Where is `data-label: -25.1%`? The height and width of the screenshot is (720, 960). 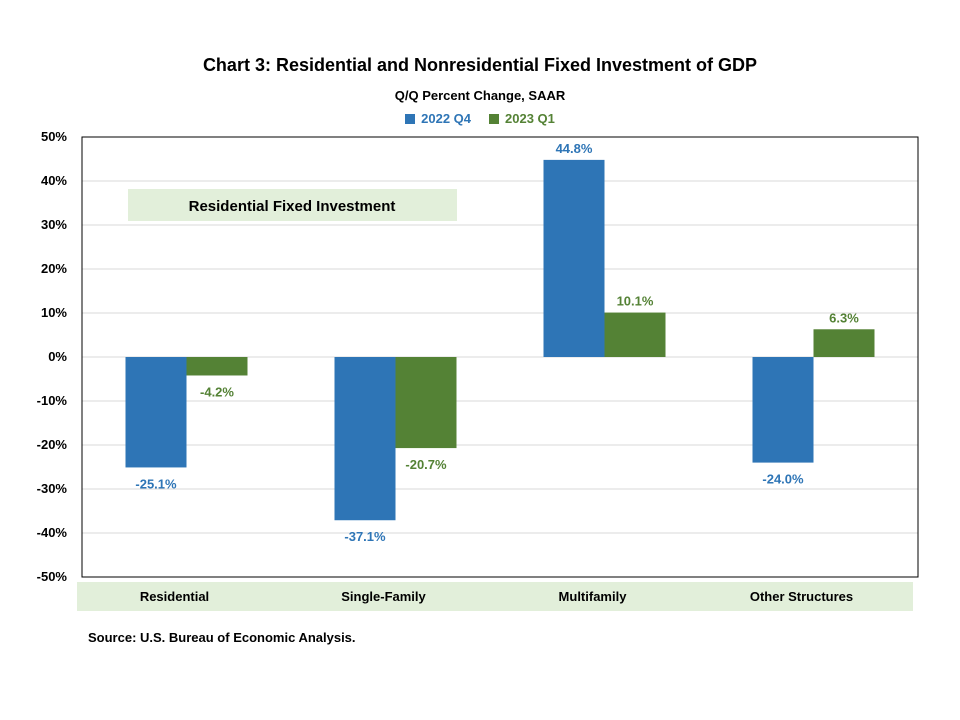
data-label: -25.1% is located at coordinates (156, 483).